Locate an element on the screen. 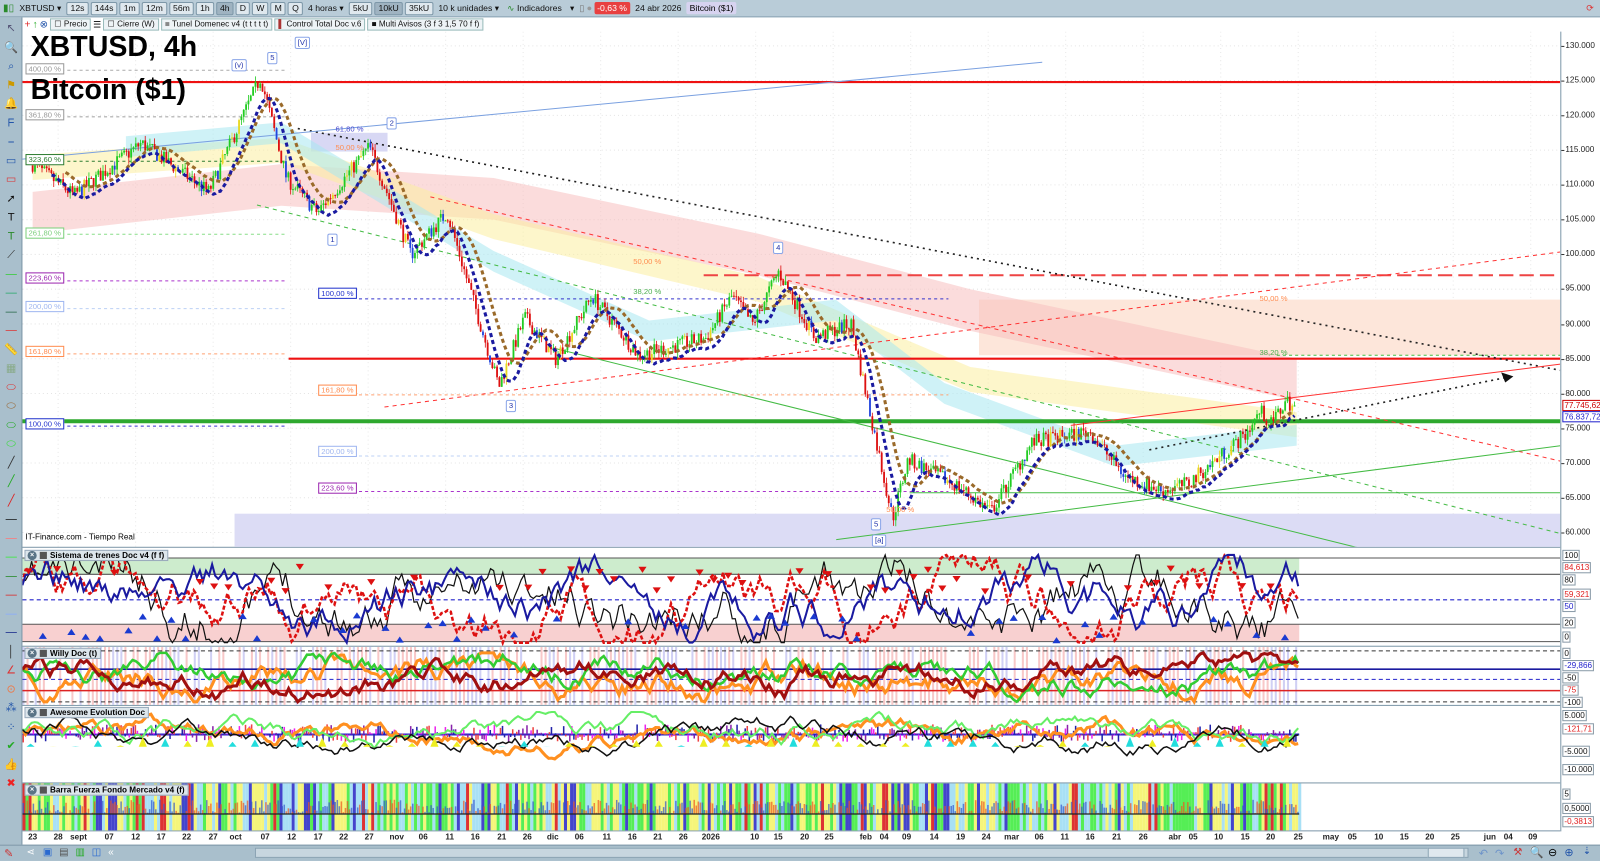  fib-level-icon: ⎯ is located at coordinates (11, 141).